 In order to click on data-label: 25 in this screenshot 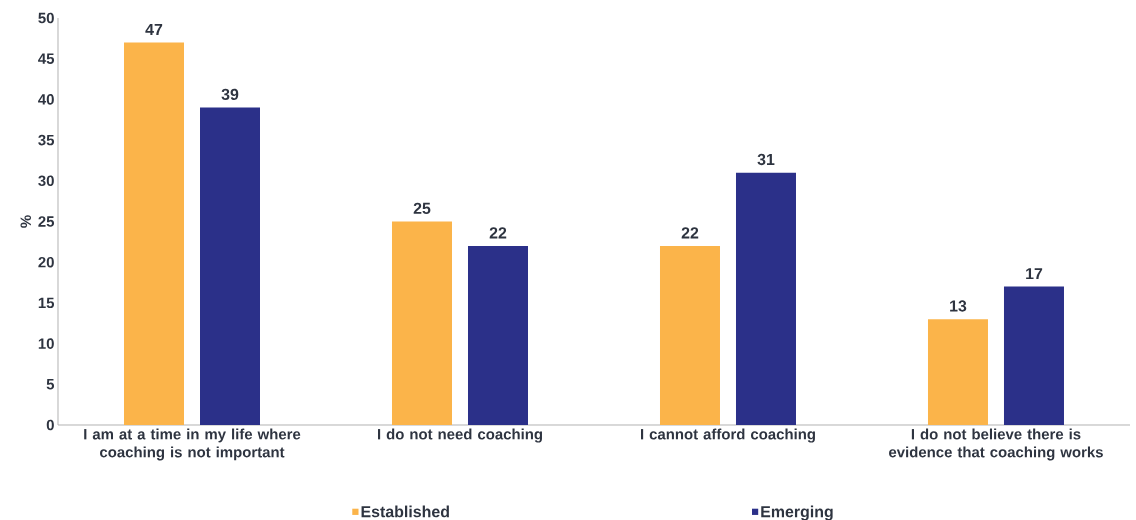, I will do `click(422, 208)`.